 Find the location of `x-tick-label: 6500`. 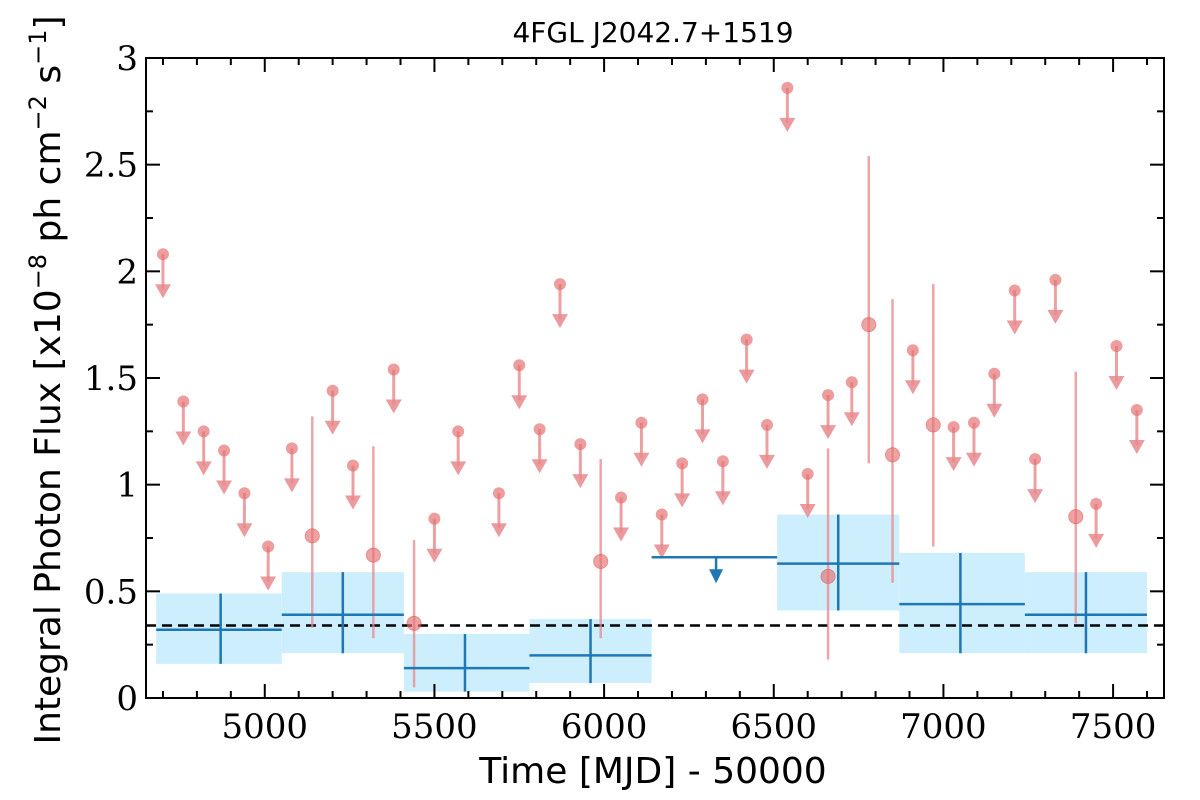

x-tick-label: 6500 is located at coordinates (774, 727).